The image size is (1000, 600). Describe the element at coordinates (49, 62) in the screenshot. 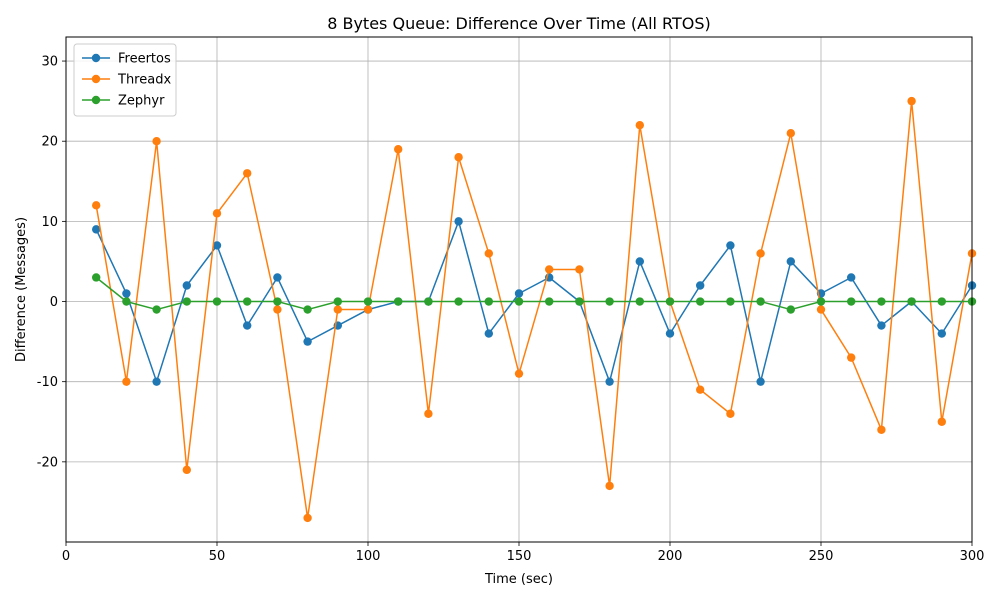

I see `y-tick-label: 30` at that location.